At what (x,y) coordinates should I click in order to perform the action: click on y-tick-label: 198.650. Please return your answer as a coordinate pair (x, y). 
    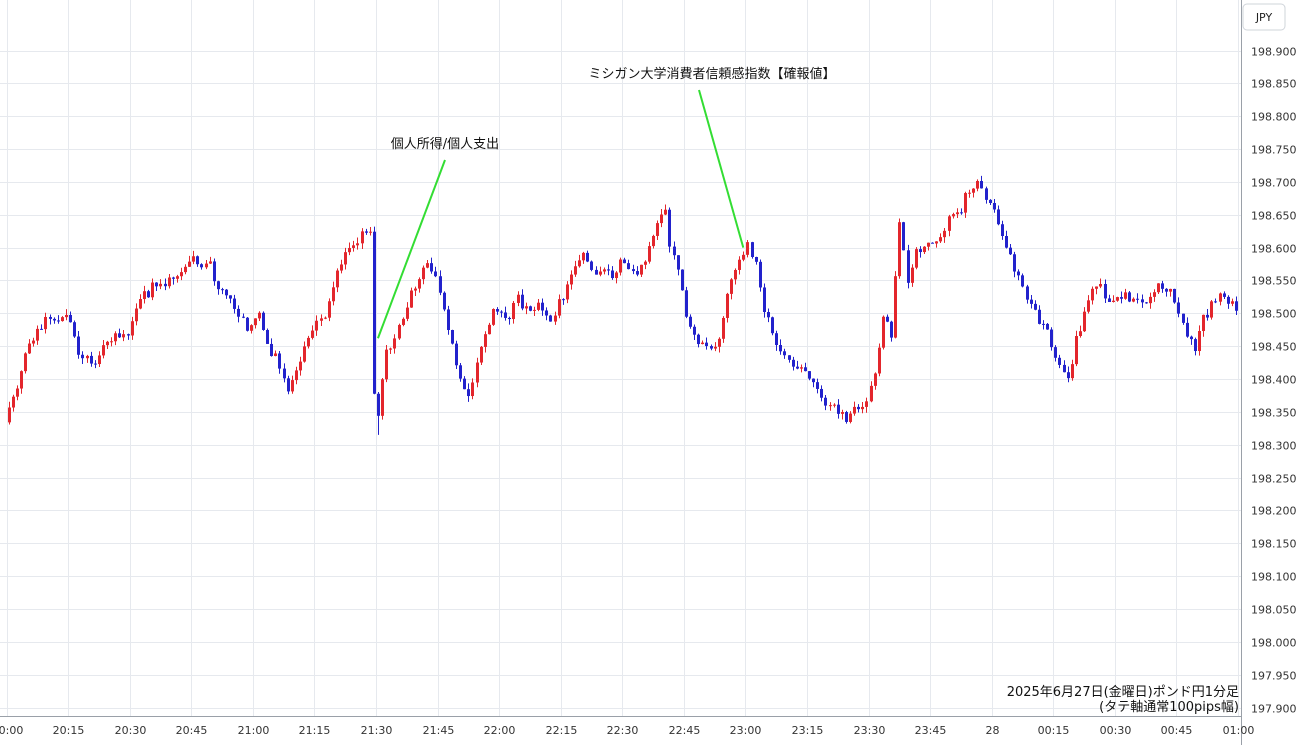
    Looking at the image, I should click on (1274, 216).